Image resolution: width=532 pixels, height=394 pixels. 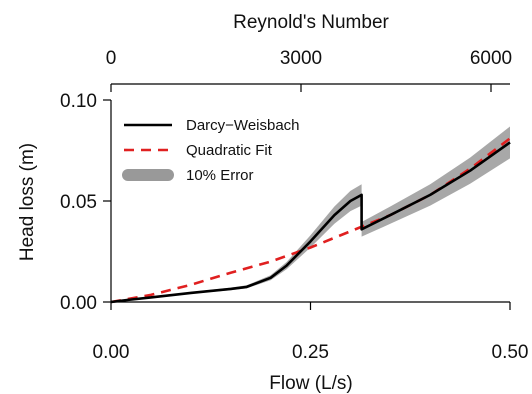 What do you see at coordinates (229, 150) in the screenshot?
I see `legend-label-quadratic-fit: Quadratic Fit` at bounding box center [229, 150].